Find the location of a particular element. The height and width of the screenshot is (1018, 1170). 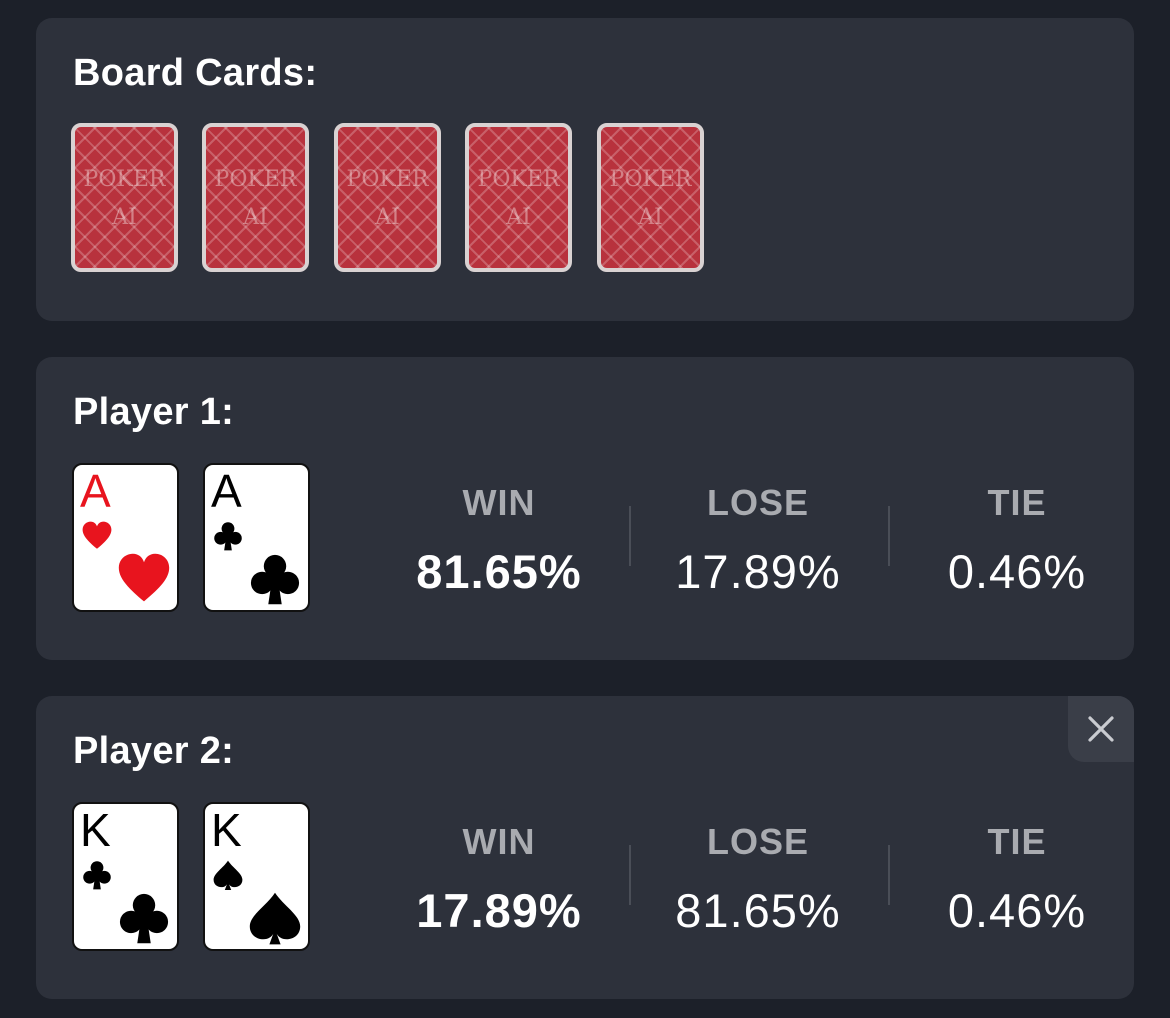

player-1-title: Player 1: is located at coordinates (154, 412).